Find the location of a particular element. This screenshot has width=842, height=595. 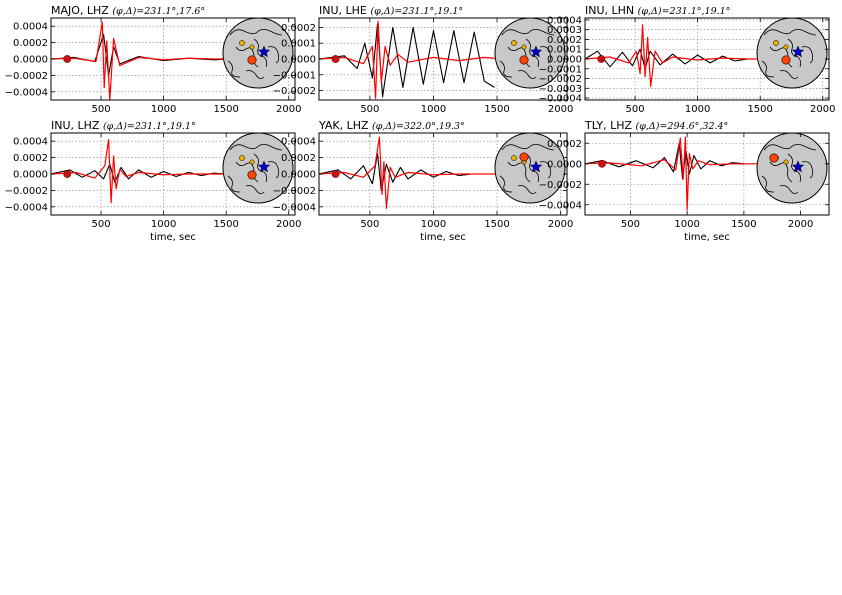

plot-frame is located at coordinates (707, 174).